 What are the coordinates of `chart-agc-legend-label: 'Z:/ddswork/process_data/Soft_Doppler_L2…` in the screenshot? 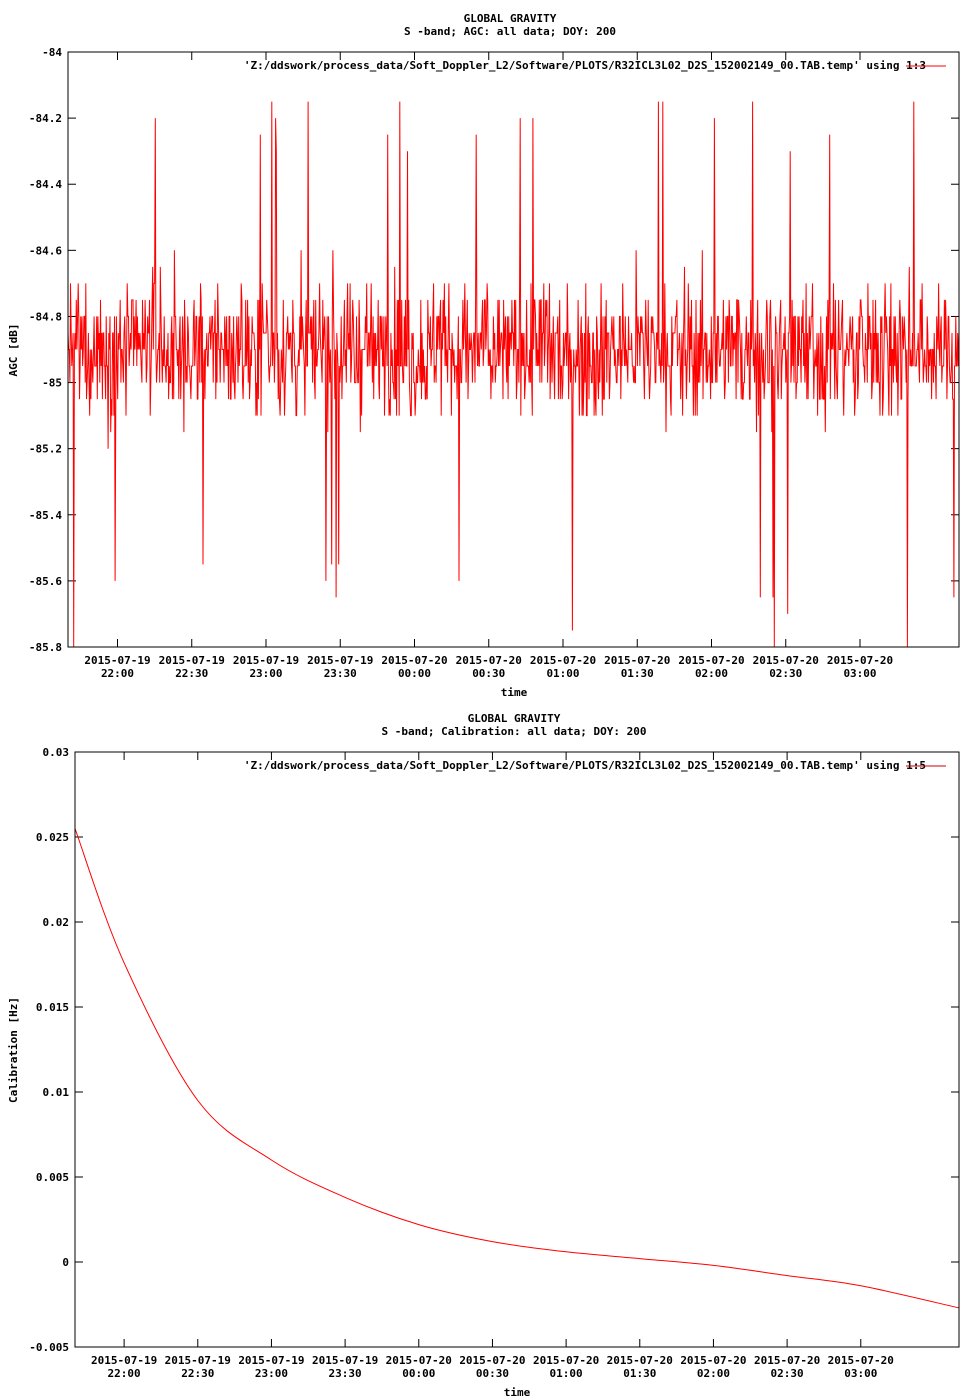 It's located at (585, 65).